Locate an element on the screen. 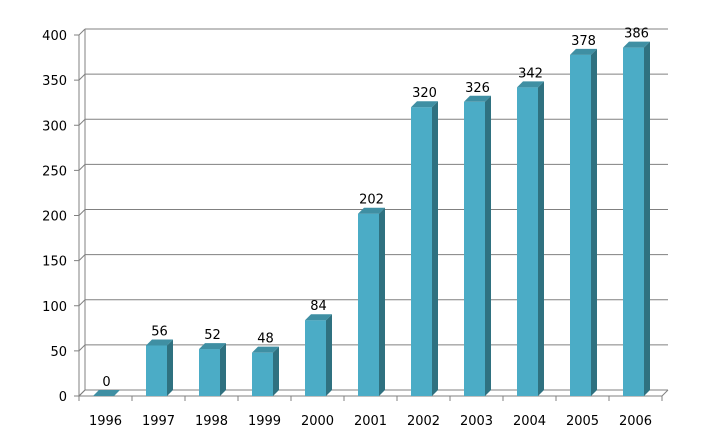  bar-1999 is located at coordinates (265, 371).